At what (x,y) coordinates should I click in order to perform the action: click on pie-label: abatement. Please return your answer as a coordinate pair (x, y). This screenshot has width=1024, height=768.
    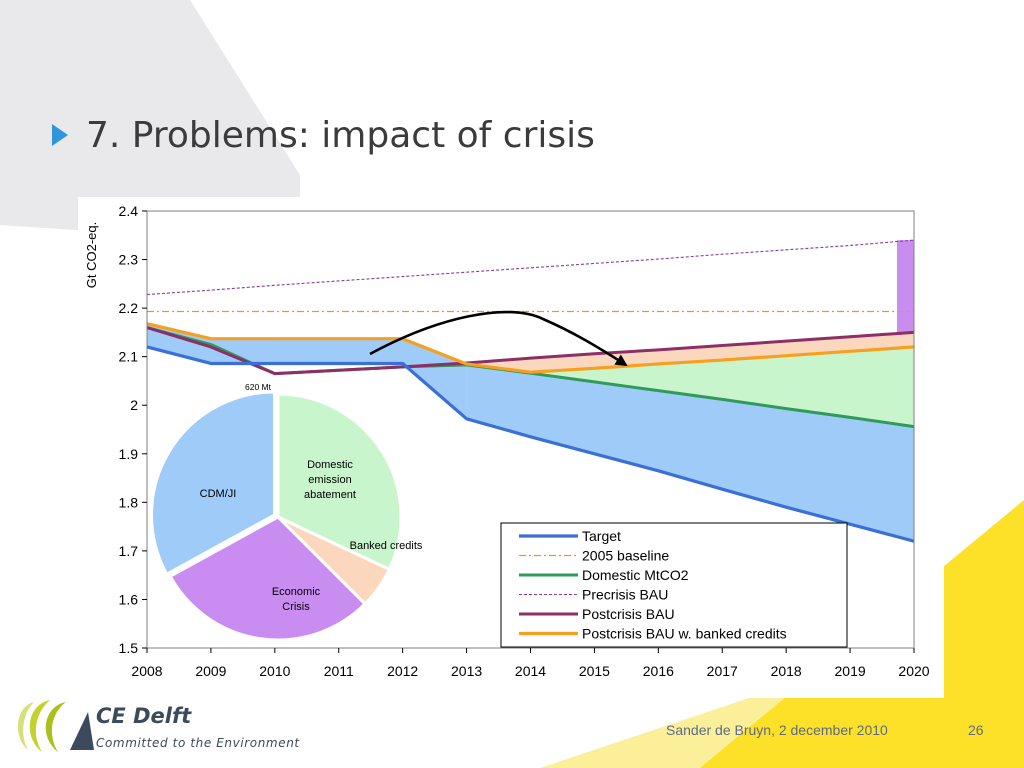
    Looking at the image, I should click on (330, 495).